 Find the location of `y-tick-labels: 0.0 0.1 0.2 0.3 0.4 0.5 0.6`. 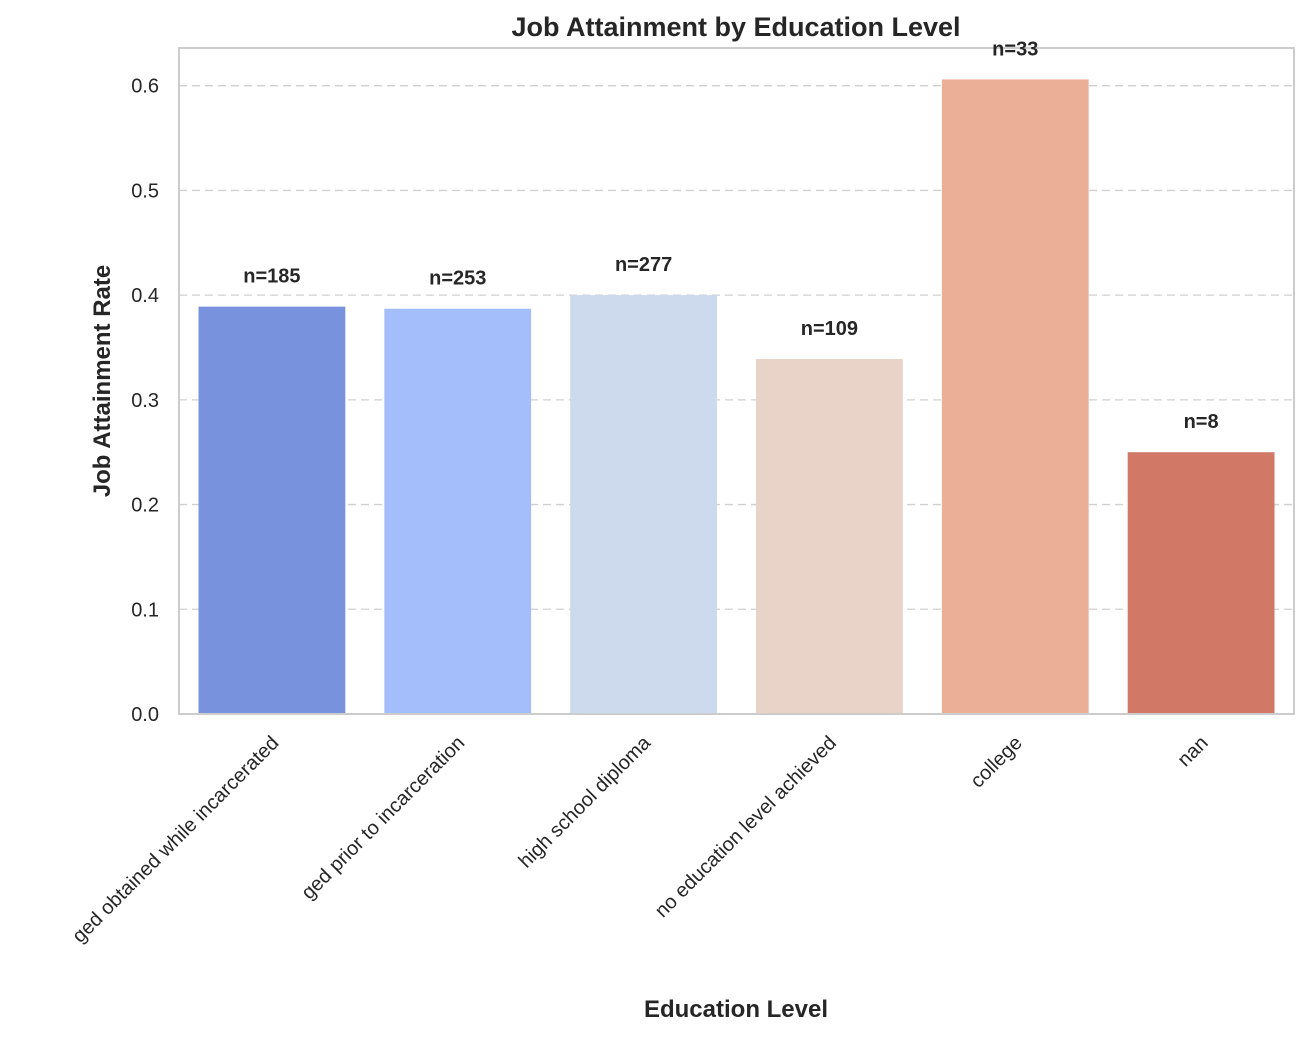

y-tick-labels: 0.0 0.1 0.2 0.3 0.4 0.5 0.6 is located at coordinates (145, 401).